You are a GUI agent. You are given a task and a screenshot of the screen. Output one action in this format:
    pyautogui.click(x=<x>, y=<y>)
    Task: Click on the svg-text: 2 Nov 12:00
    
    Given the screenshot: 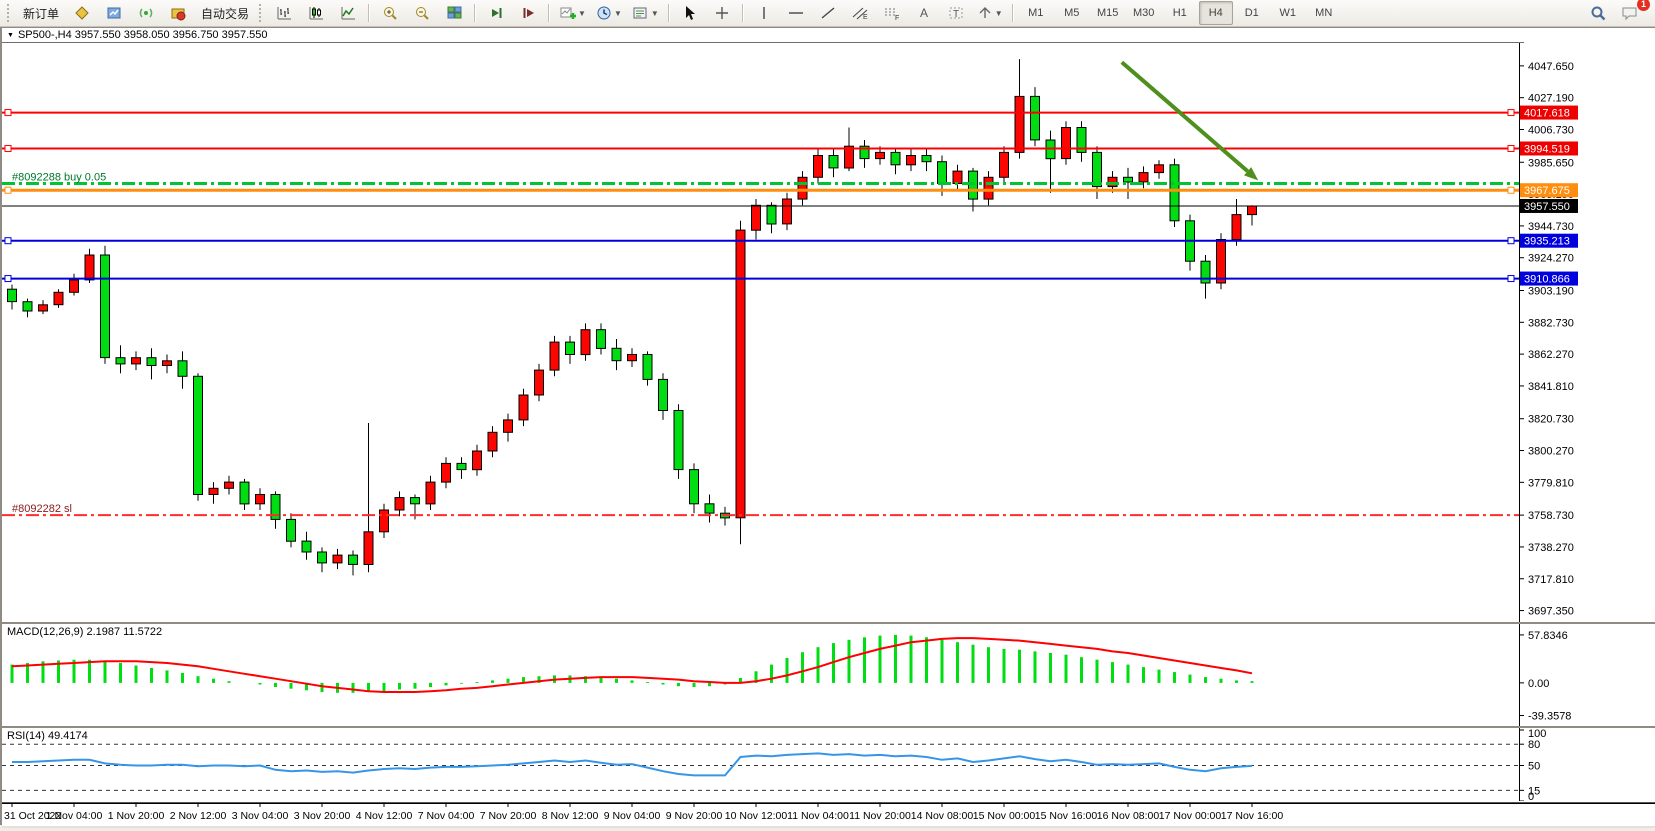 What is the action you would take?
    pyautogui.click(x=198, y=816)
    